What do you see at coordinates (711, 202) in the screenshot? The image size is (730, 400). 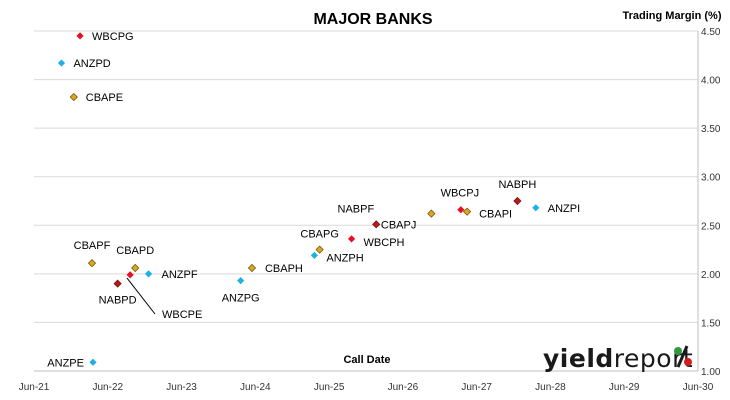 I see `y-tick-labels: 1.00 1.50 2.00 2.50 3.00 3.50 4.00 4.50` at bounding box center [711, 202].